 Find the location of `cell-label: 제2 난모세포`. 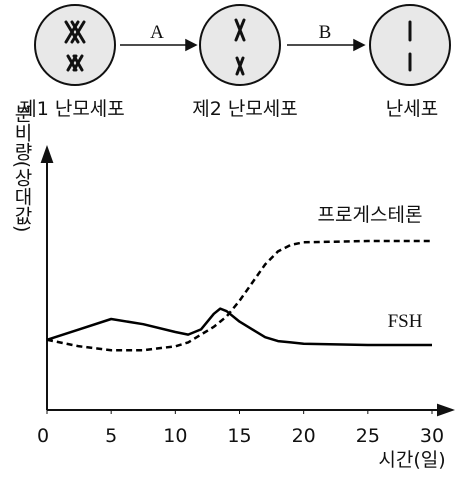

cell-label: 제2 난모세포 is located at coordinates (245, 109).